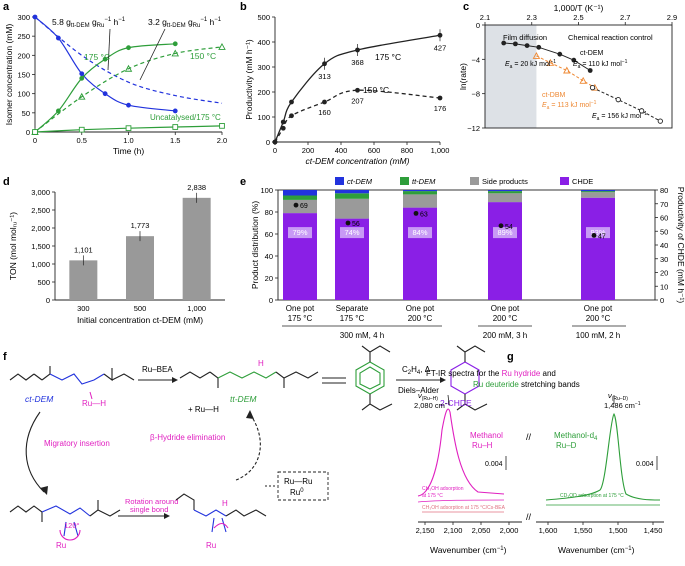  Describe the element at coordinates (664, 286) in the screenshot. I see `e-y2tick-label: 10` at that location.